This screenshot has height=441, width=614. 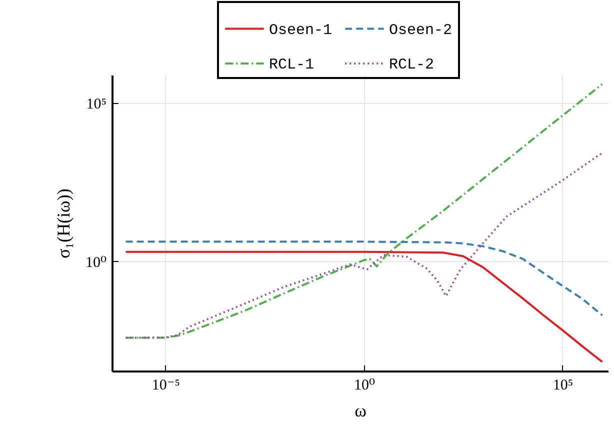 What do you see at coordinates (166, 386) in the screenshot?
I see `x-tick-label: 10⁻⁵` at bounding box center [166, 386].